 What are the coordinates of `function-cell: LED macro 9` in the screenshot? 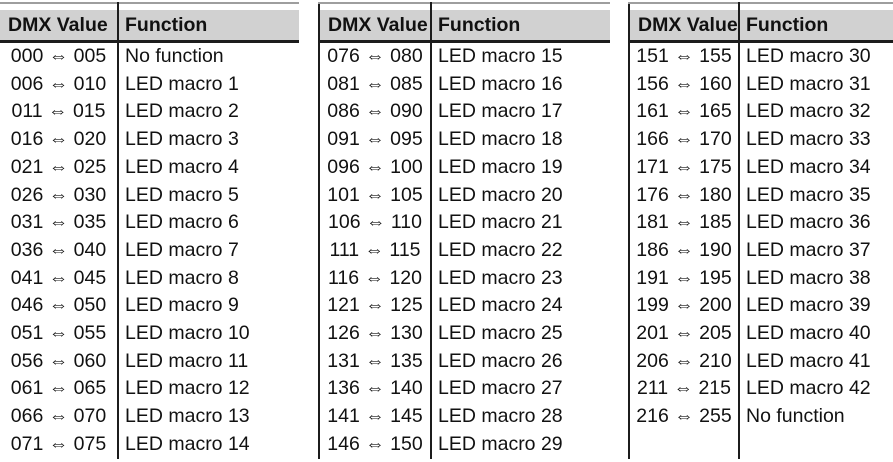 It's located at (208, 306).